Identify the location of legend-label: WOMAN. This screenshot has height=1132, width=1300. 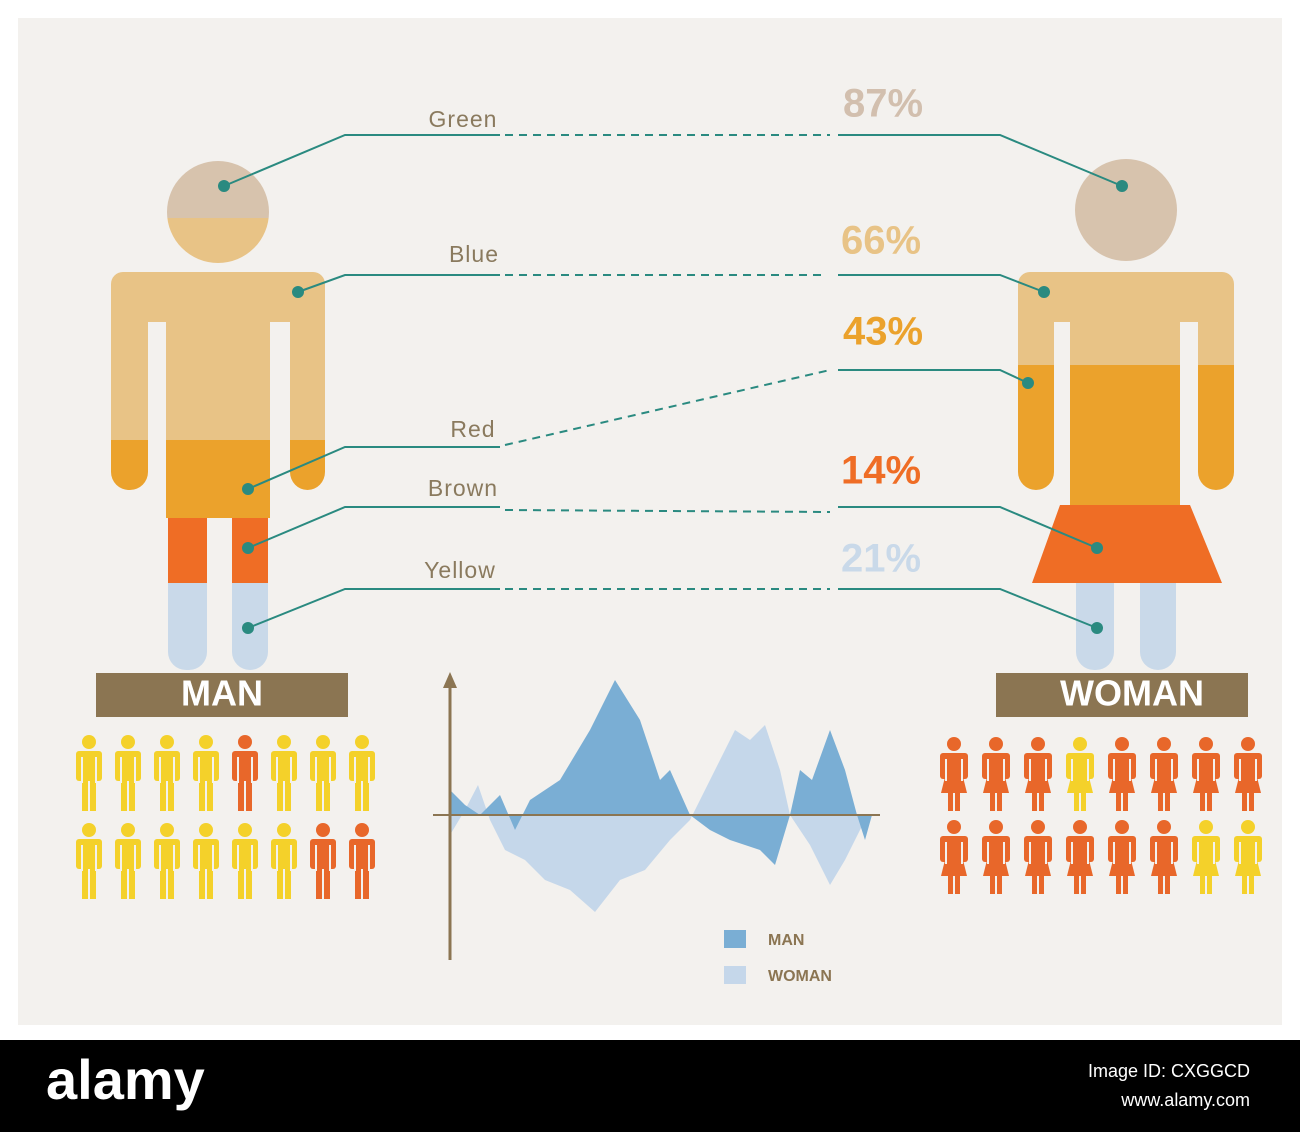
(800, 976).